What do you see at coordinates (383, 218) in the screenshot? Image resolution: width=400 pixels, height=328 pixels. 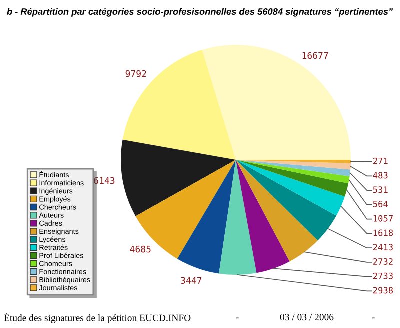 I see `data-label: 1057` at bounding box center [383, 218].